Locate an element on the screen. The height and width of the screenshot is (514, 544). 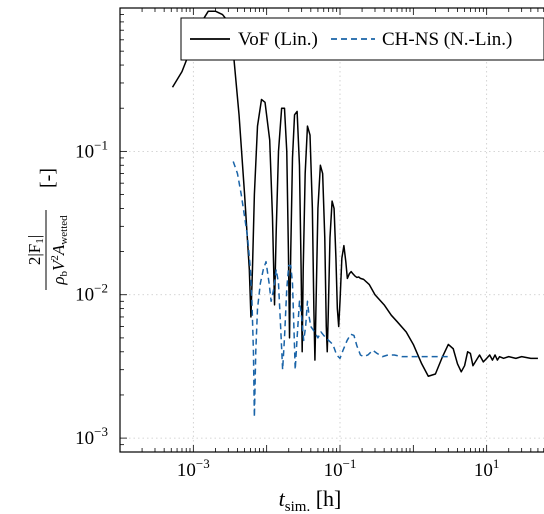
legend-label-chns: CH-NS (N.-Lin.) is located at coordinates (447, 39).